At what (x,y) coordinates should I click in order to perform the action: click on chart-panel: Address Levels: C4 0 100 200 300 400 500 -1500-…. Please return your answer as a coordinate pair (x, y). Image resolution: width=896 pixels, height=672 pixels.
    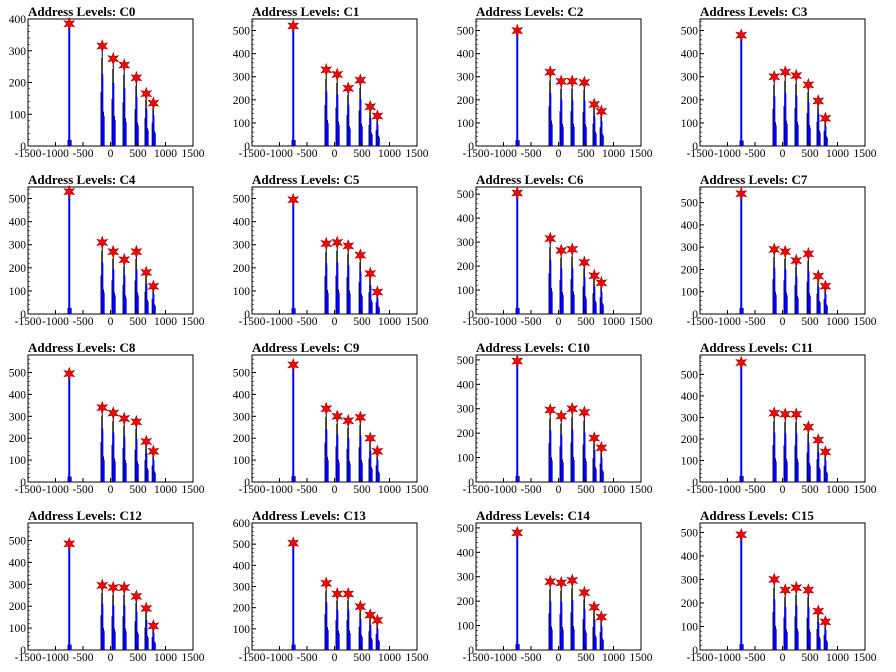
    Looking at the image, I should click on (112, 252).